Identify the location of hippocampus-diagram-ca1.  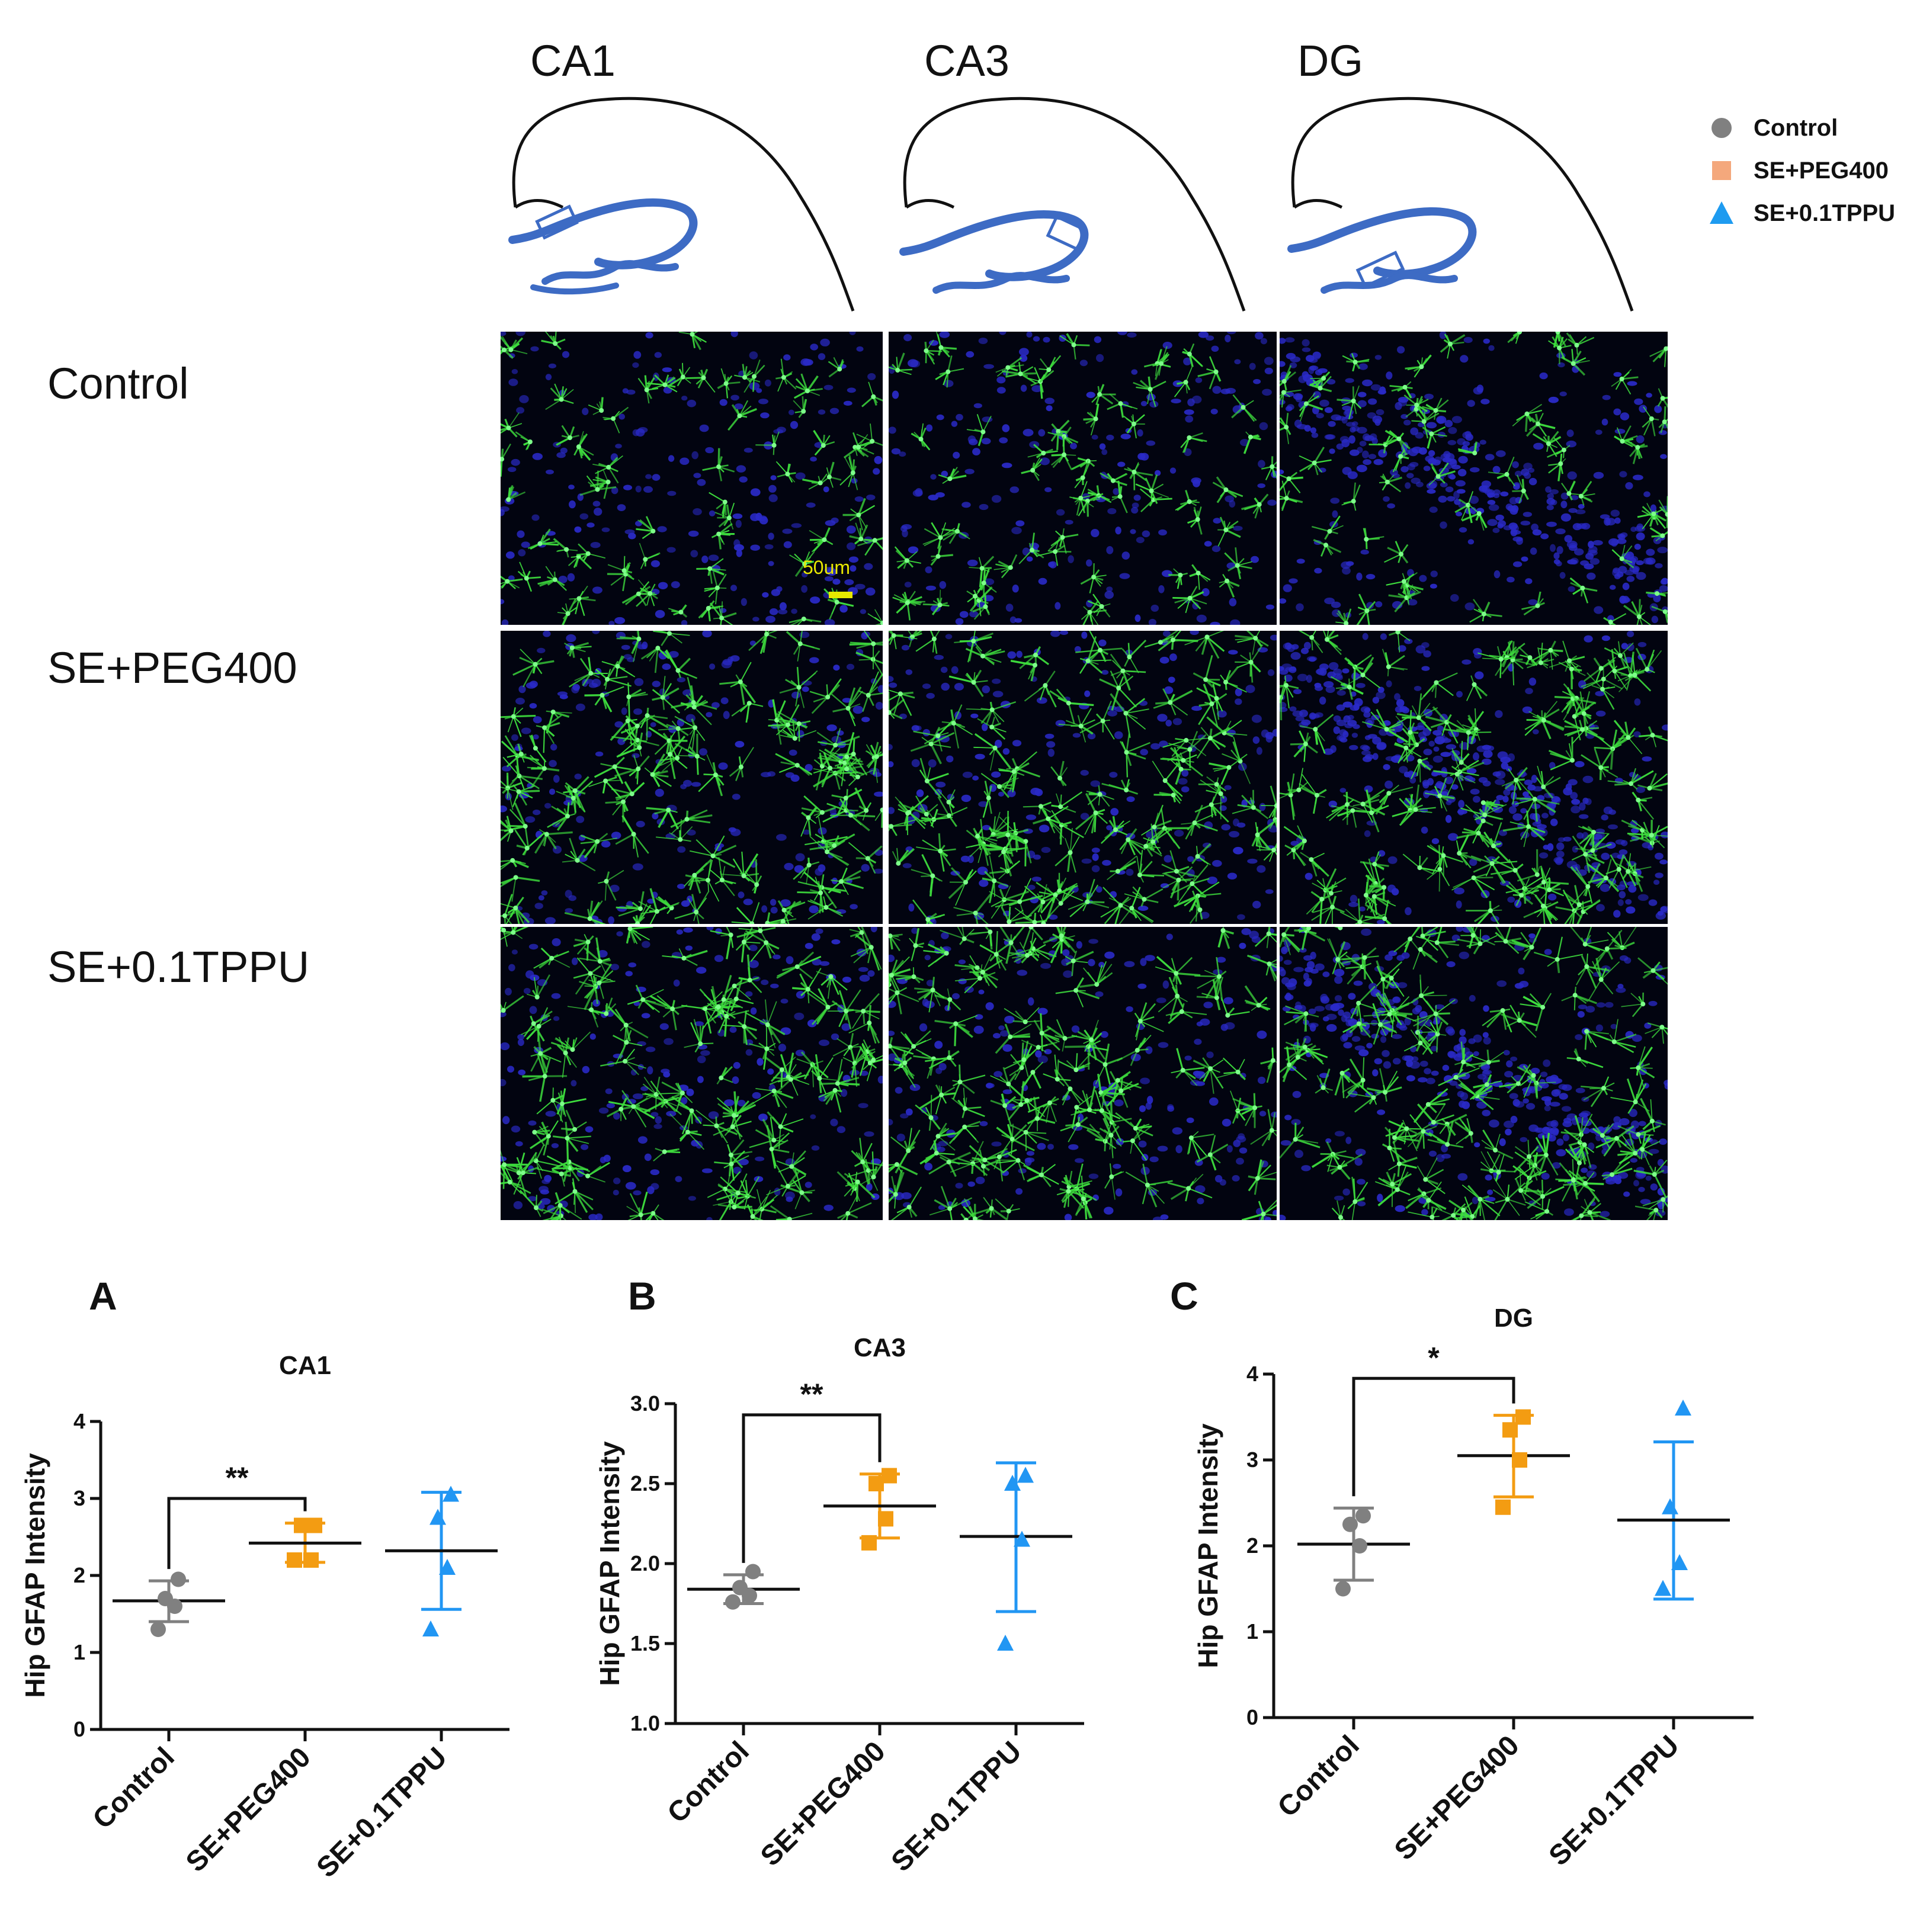
(693, 201).